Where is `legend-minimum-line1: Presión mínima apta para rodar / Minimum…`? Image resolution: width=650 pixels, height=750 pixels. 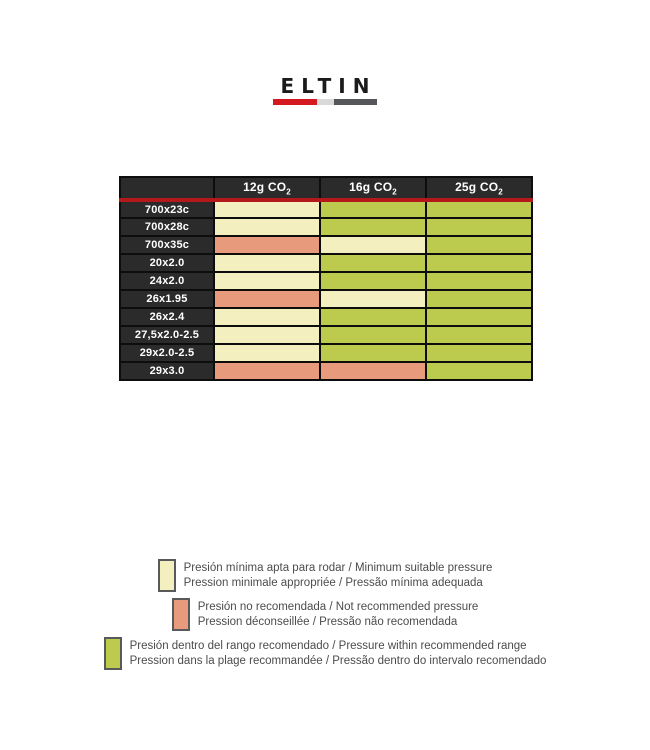
legend-minimum-line1: Presión mínima apta para rodar / Minimum… is located at coordinates (338, 567).